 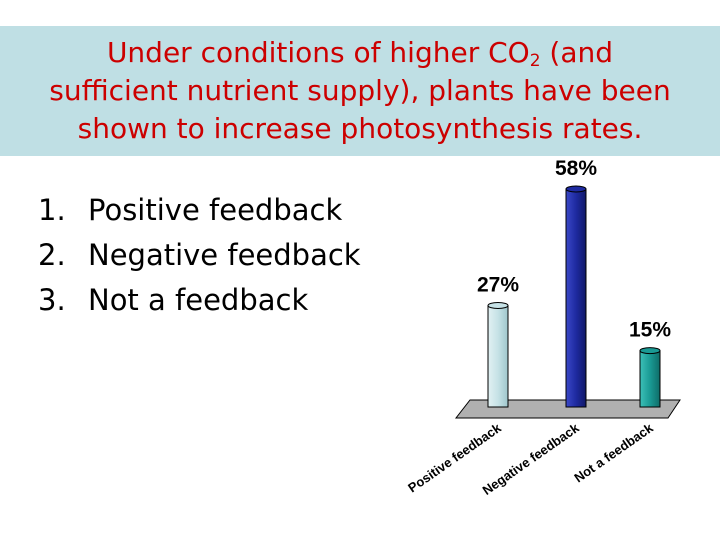 What do you see at coordinates (613, 453) in the screenshot?
I see `category-label-3: Not a feedback` at bounding box center [613, 453].